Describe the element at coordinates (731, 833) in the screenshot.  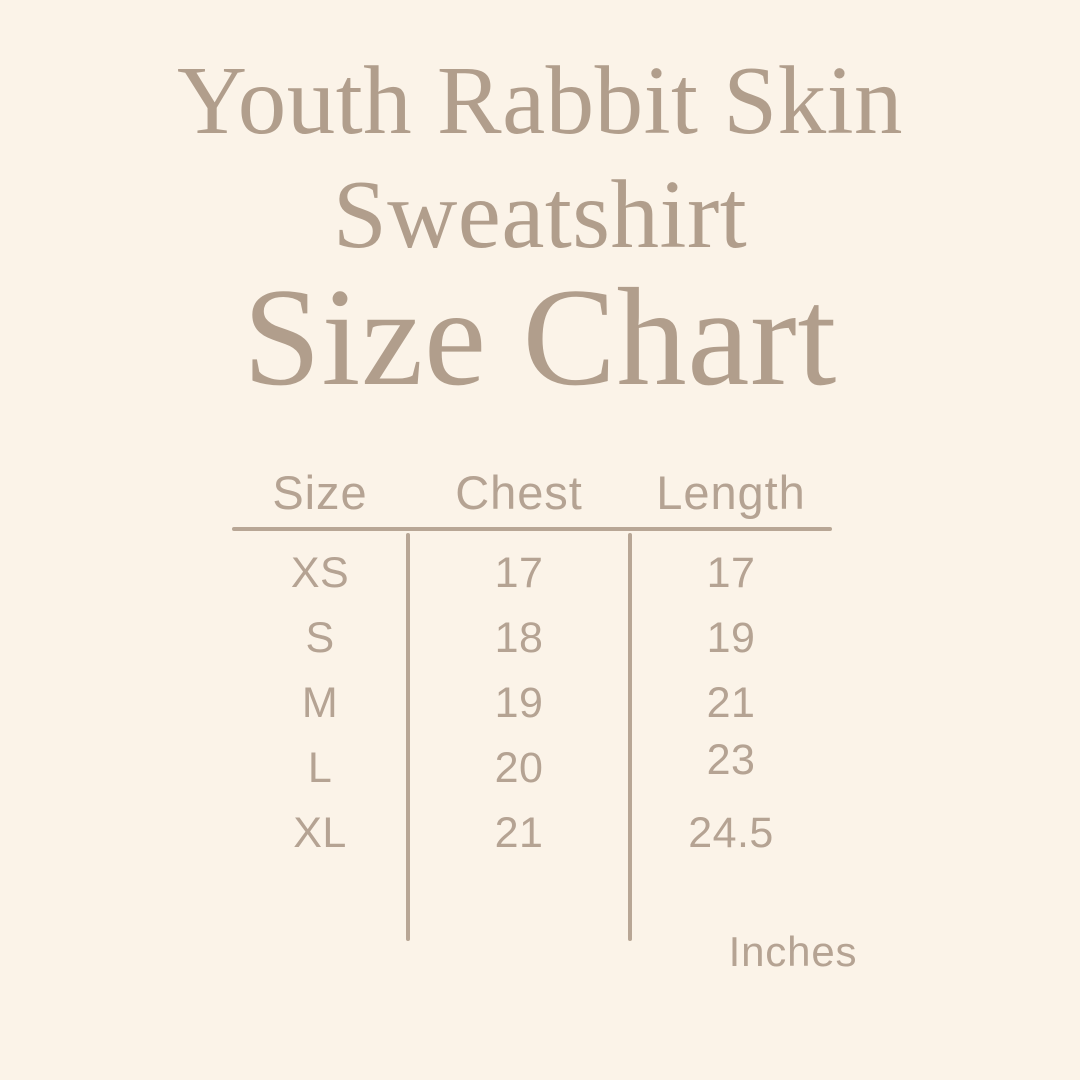
I see `length-value: 24.5` at that location.